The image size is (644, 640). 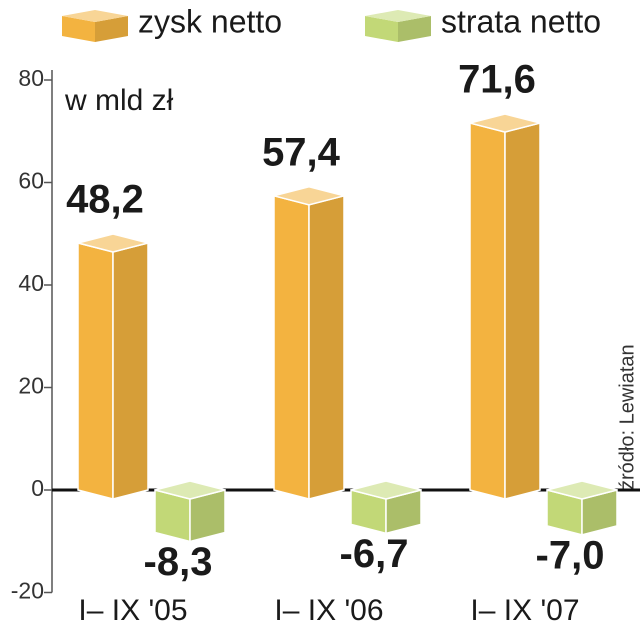 What do you see at coordinates (570, 555) in the screenshot?
I see `value-label: -7,0` at bounding box center [570, 555].